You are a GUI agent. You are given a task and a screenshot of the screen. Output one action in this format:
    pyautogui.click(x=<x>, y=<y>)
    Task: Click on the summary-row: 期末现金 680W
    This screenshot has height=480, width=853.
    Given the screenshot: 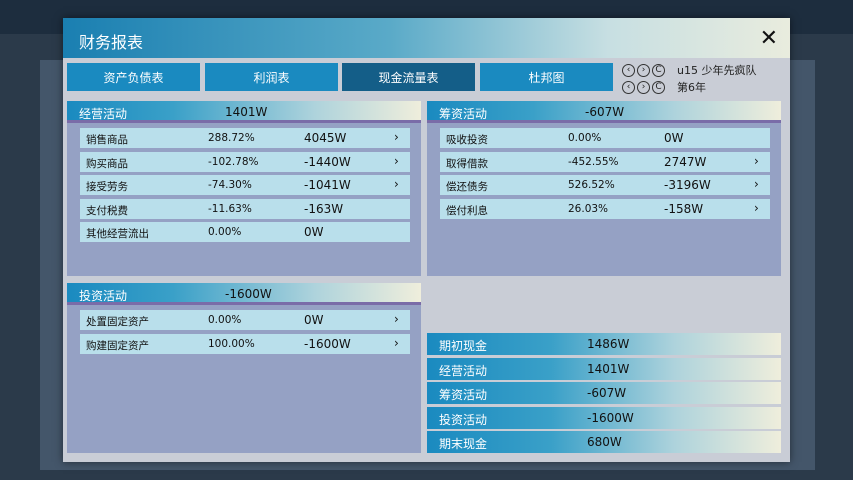 What is the action you would take?
    pyautogui.click(x=604, y=442)
    